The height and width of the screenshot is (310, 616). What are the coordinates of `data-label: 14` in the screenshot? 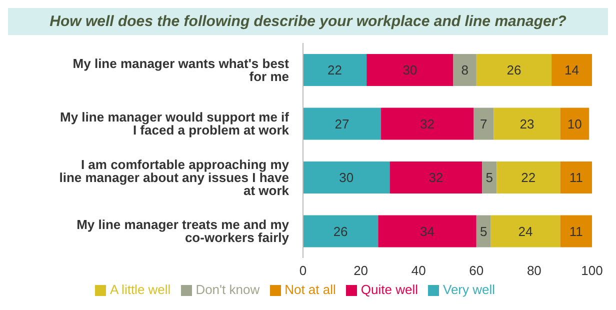 It's located at (572, 70).